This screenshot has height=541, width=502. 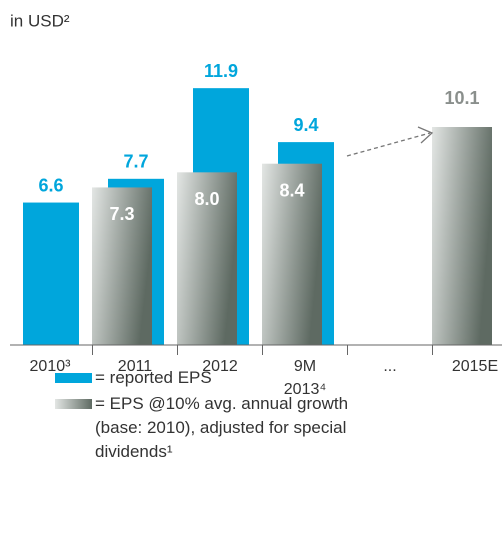 I want to click on x-tick-label: 2011, so click(x=135, y=366).